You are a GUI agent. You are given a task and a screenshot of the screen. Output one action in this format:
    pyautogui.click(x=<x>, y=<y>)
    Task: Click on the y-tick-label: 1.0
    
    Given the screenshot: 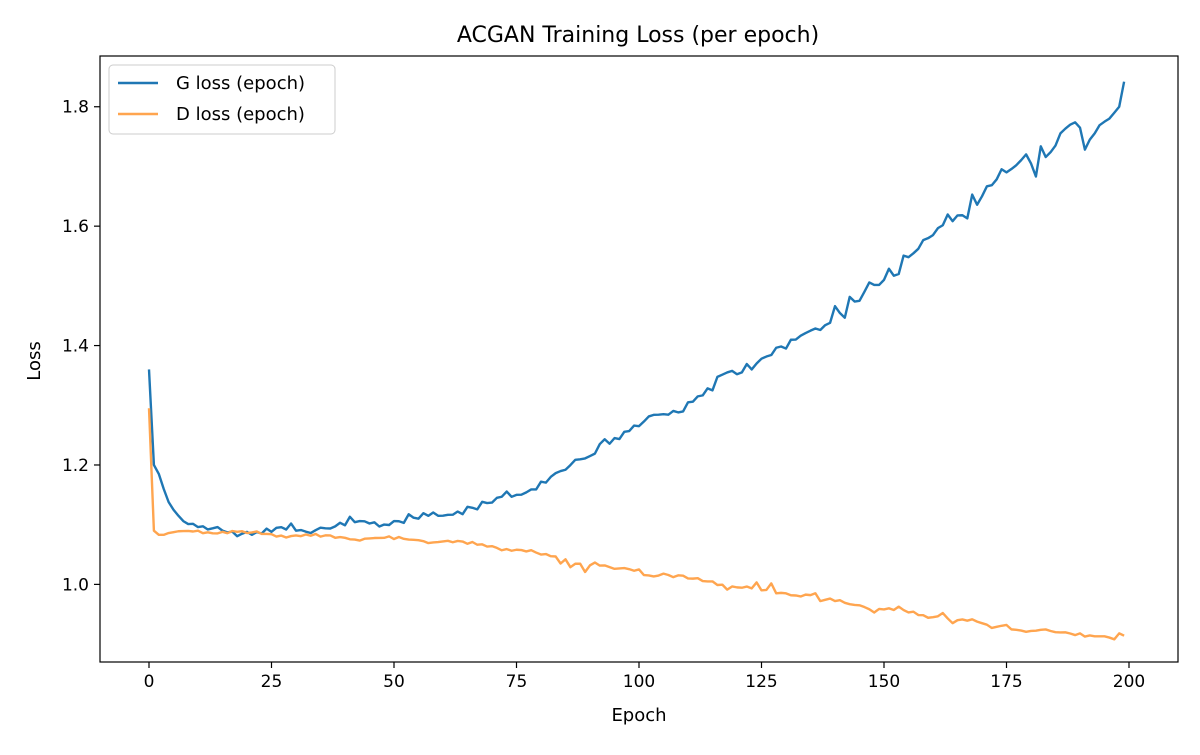 What is the action you would take?
    pyautogui.click(x=75, y=585)
    